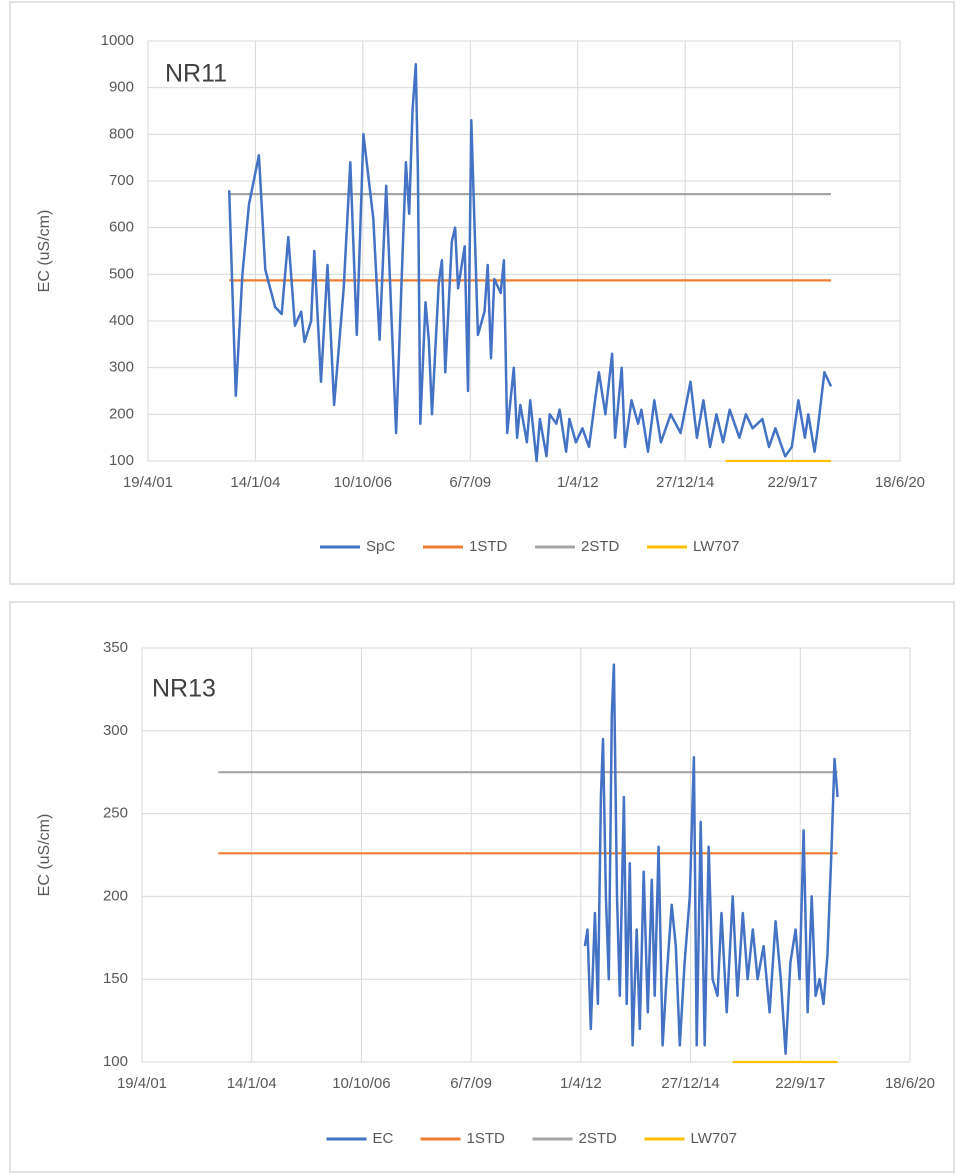  Describe the element at coordinates (196, 74) in the screenshot. I see `chart-title: NR11` at that location.